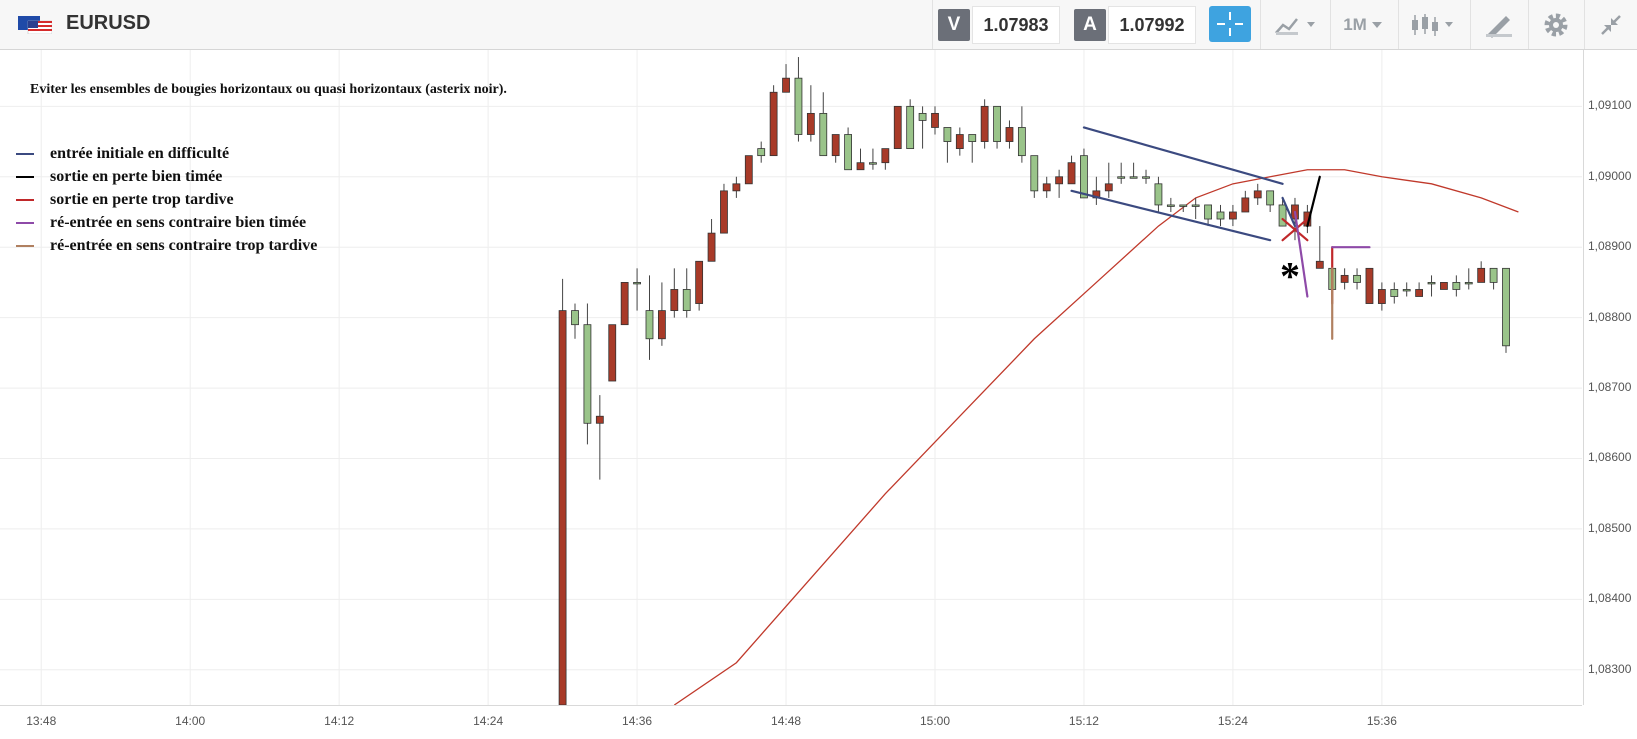 The image size is (1637, 739). I want to click on legend-item: ré-entrée en sens contraire trop tardive, so click(166, 245).